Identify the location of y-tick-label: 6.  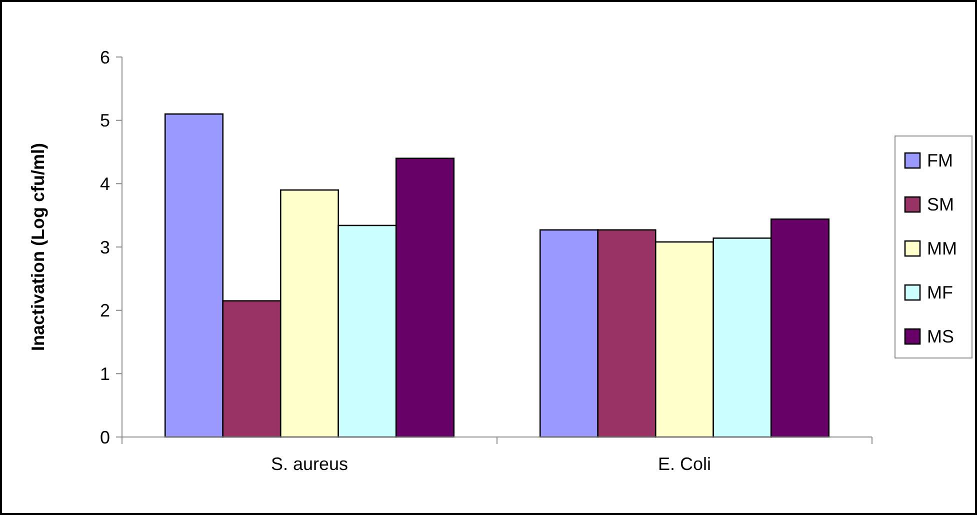
(105, 57).